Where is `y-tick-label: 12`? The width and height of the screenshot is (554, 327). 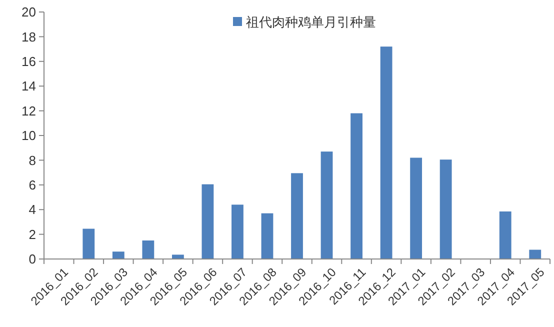 y-tick-label: 12 is located at coordinates (29, 110).